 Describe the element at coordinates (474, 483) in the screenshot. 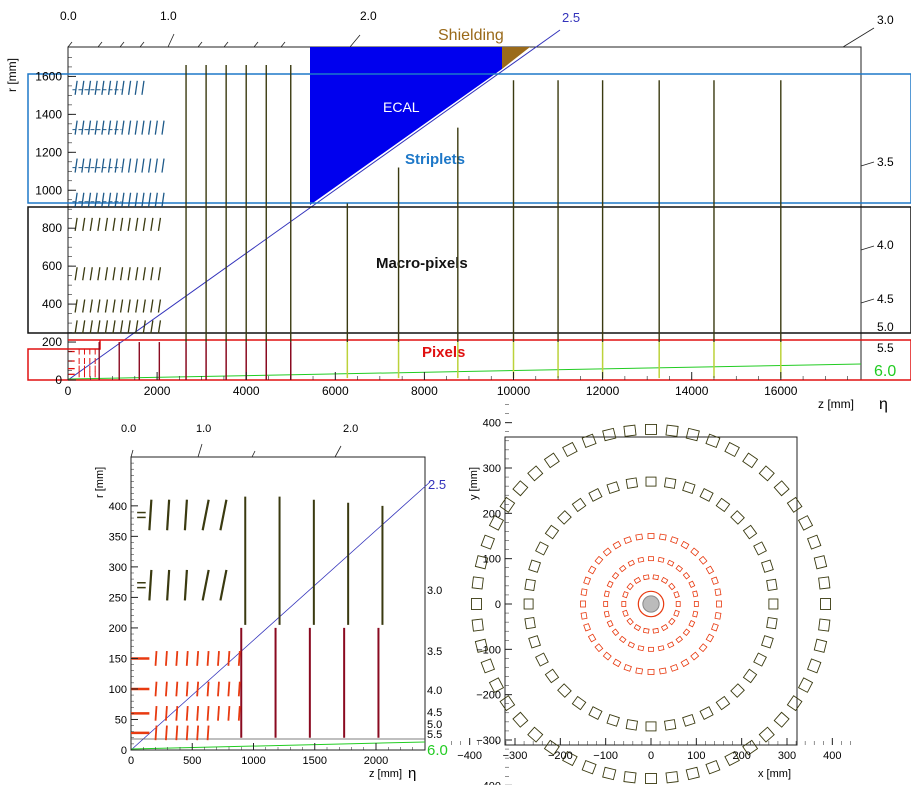

I see `br-y-axis-label: y [mm]` at that location.